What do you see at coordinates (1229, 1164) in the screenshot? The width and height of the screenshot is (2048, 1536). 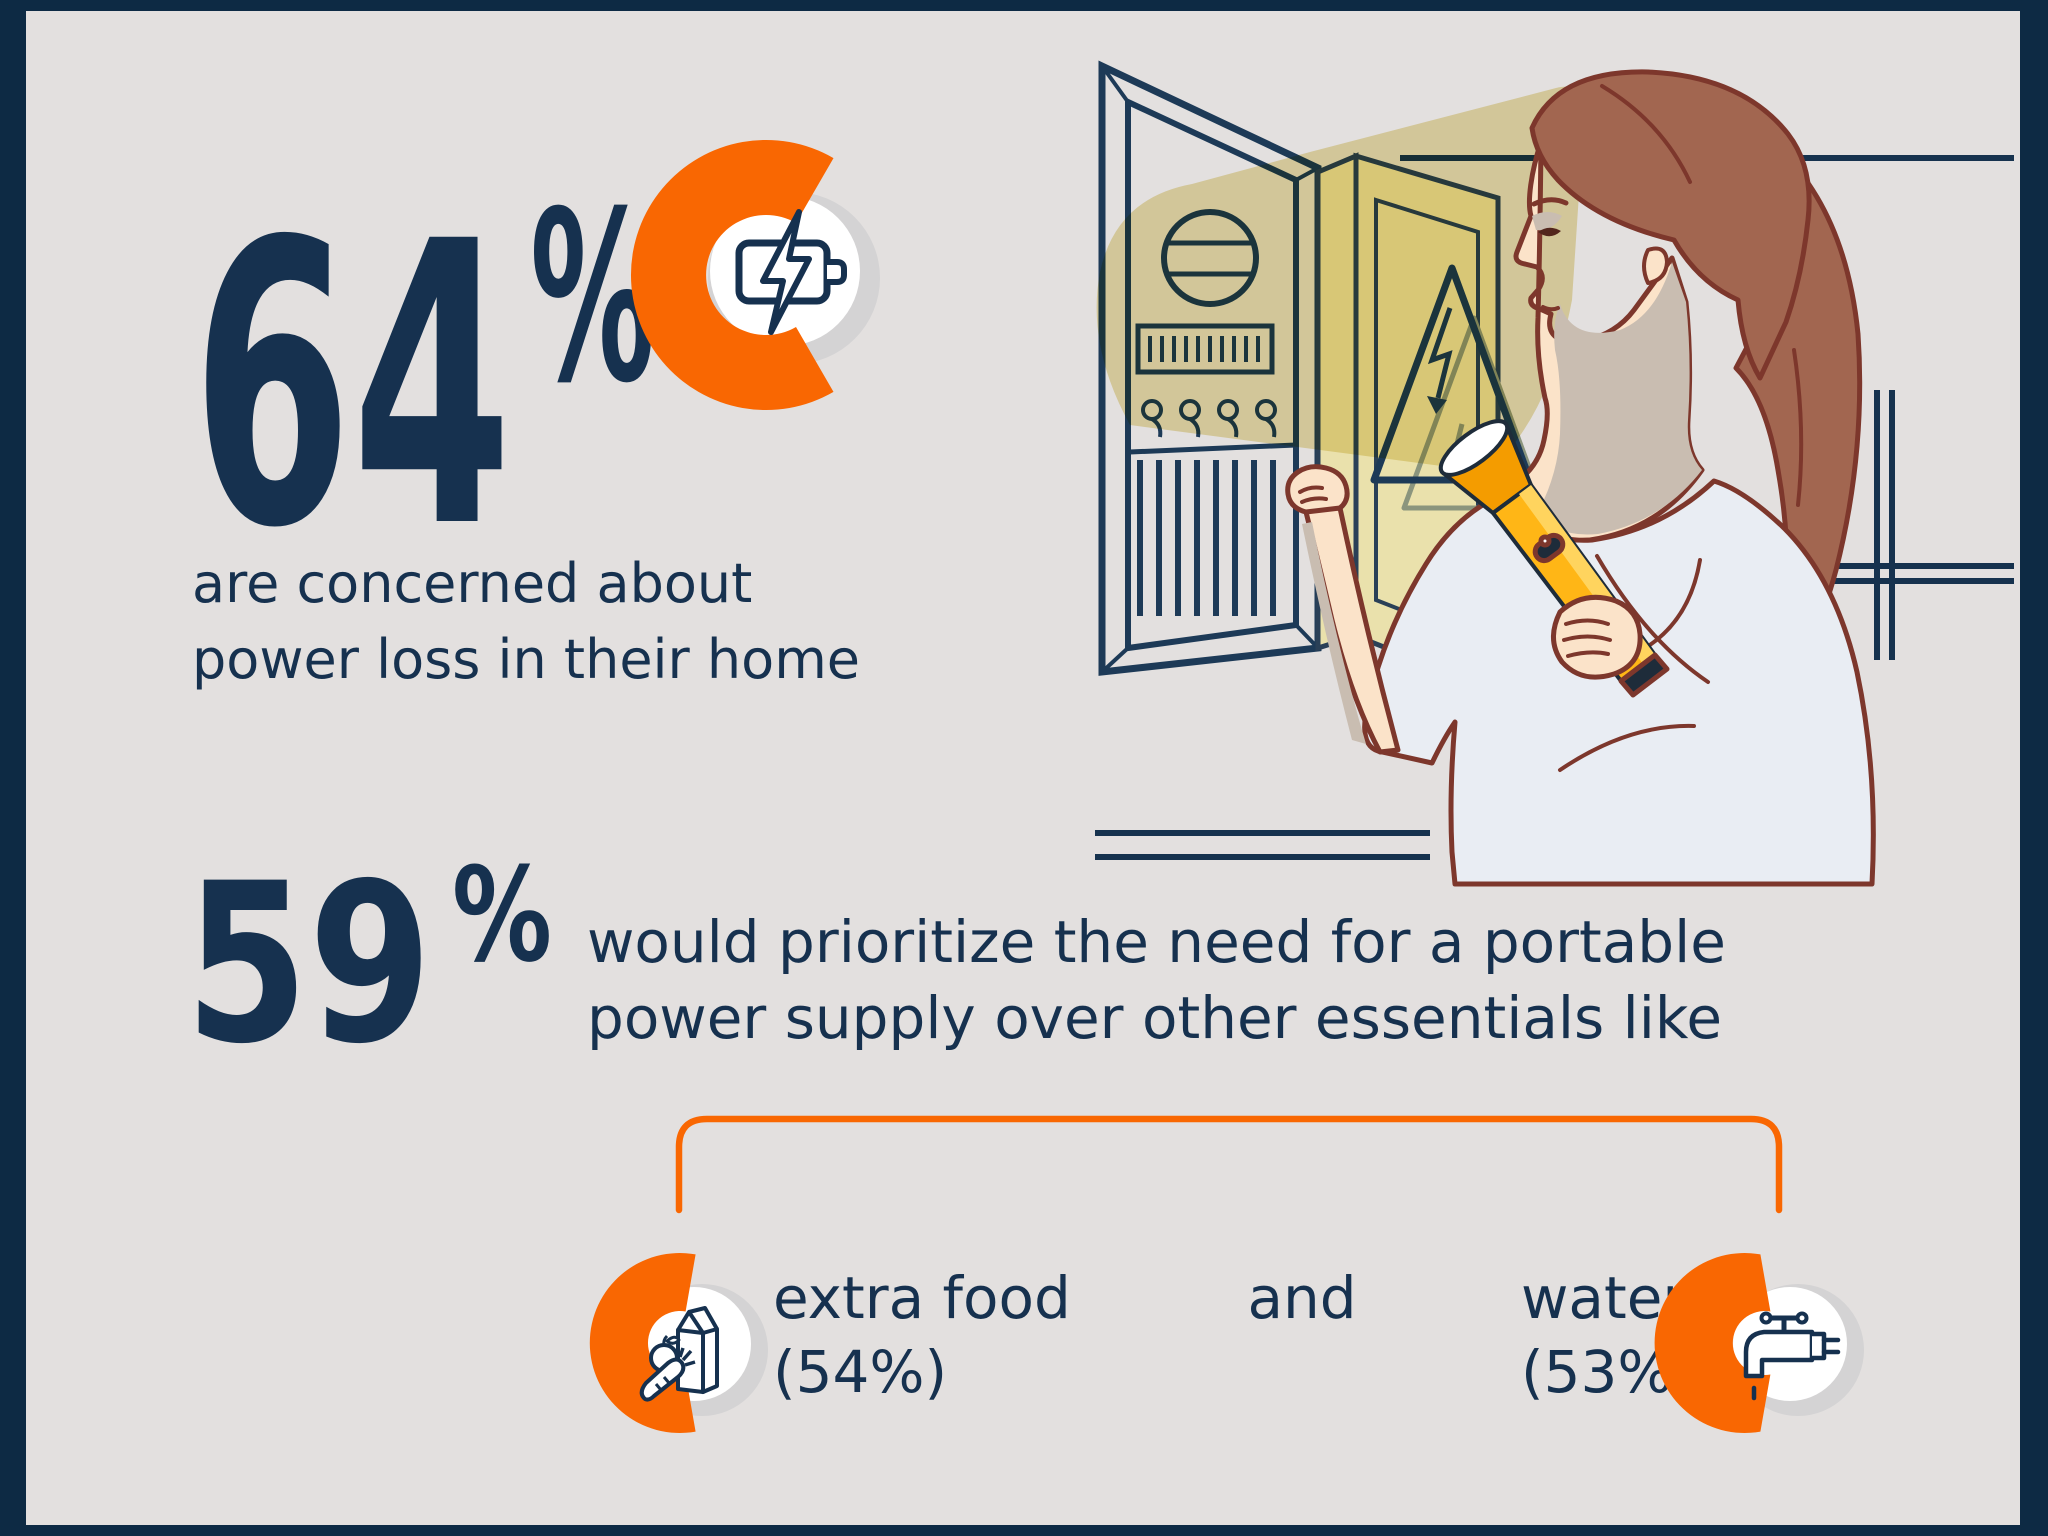 I see `connector-bracket` at bounding box center [1229, 1164].